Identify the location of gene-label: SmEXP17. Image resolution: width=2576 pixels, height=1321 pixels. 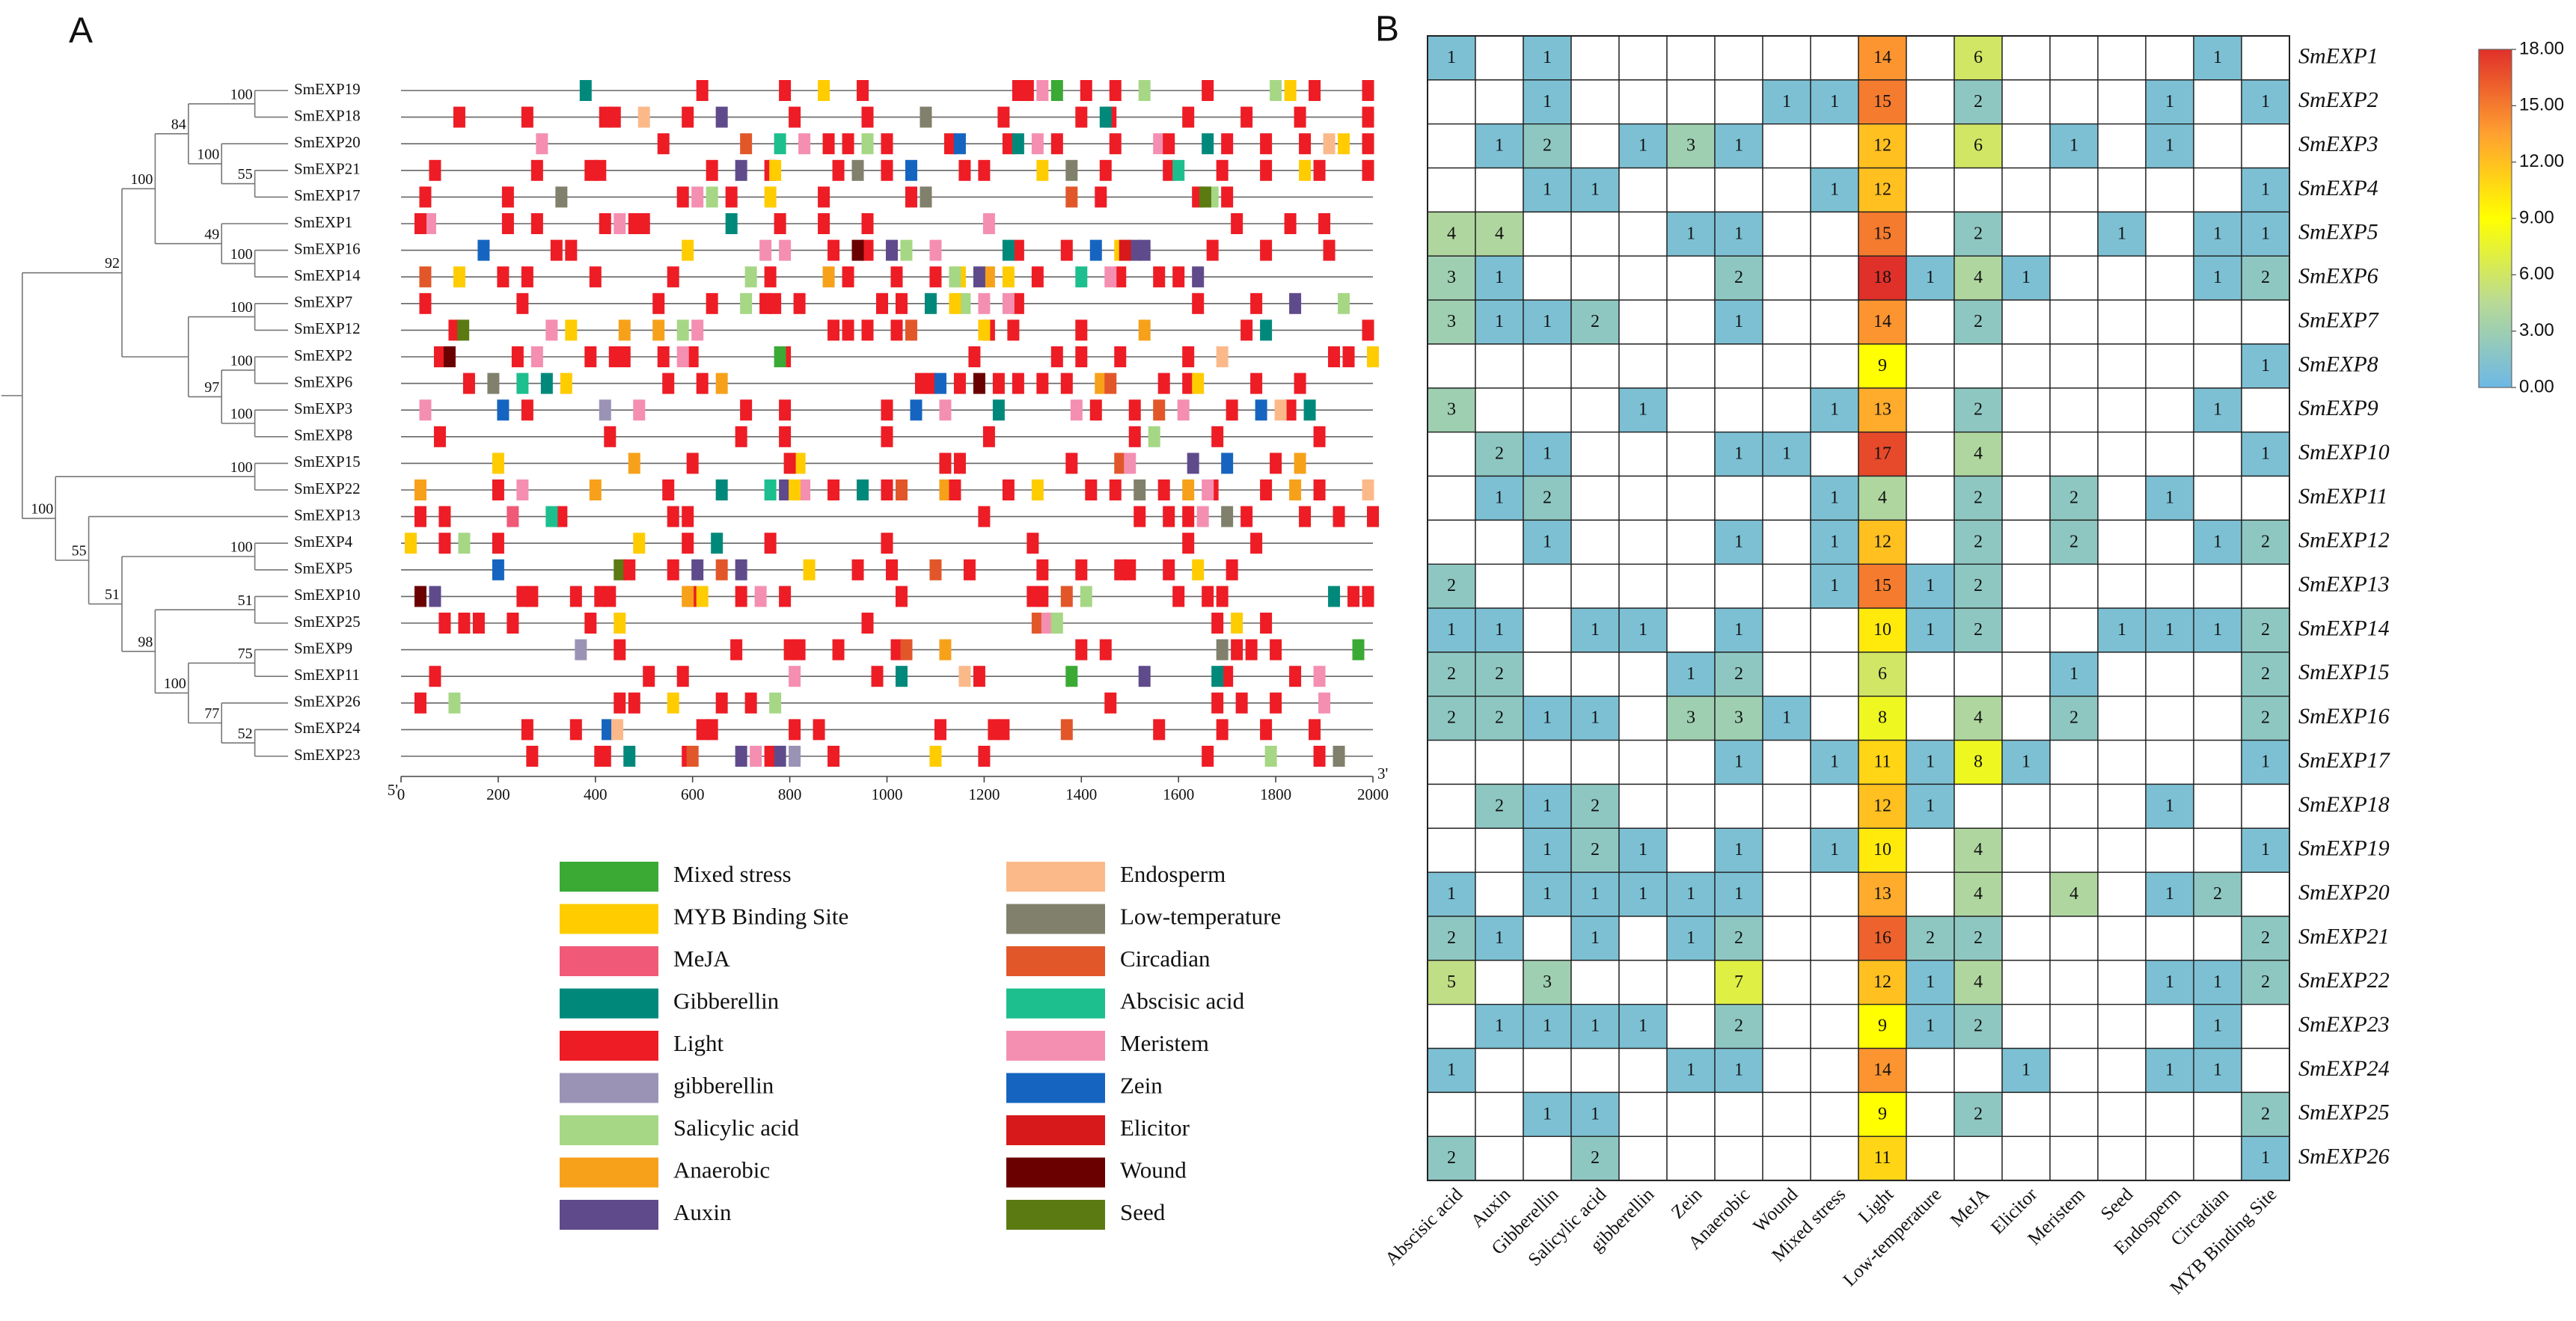
(327, 195).